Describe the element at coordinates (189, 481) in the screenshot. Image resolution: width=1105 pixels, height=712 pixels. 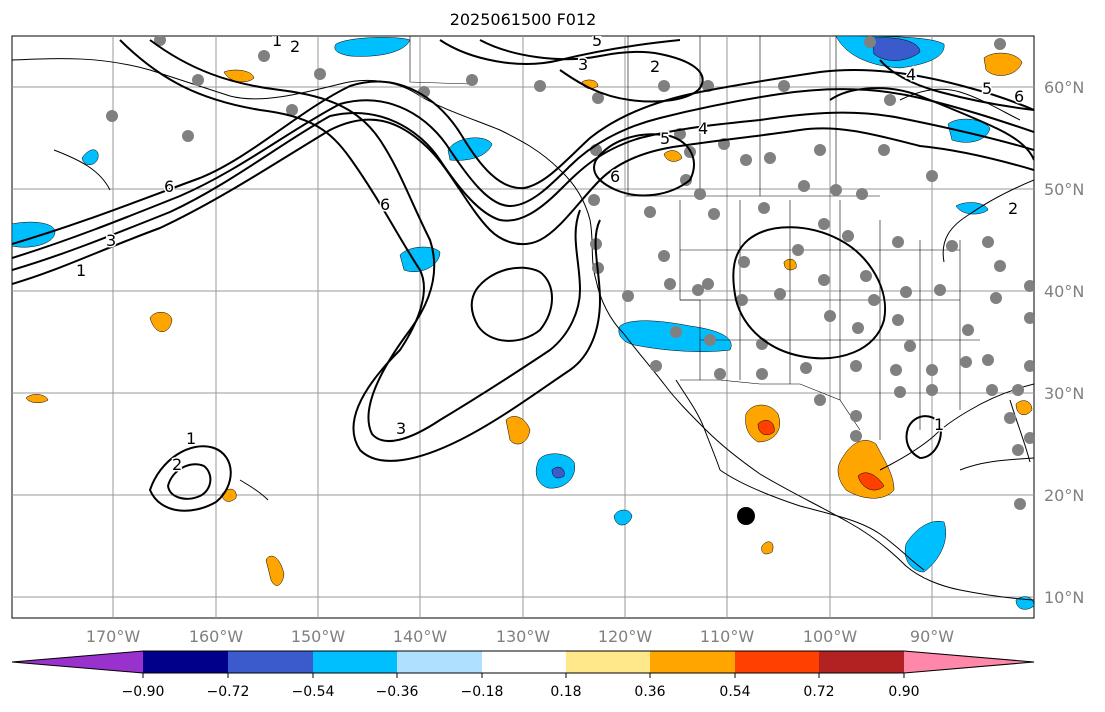
I see `contour-low-hawaii-inner` at that location.